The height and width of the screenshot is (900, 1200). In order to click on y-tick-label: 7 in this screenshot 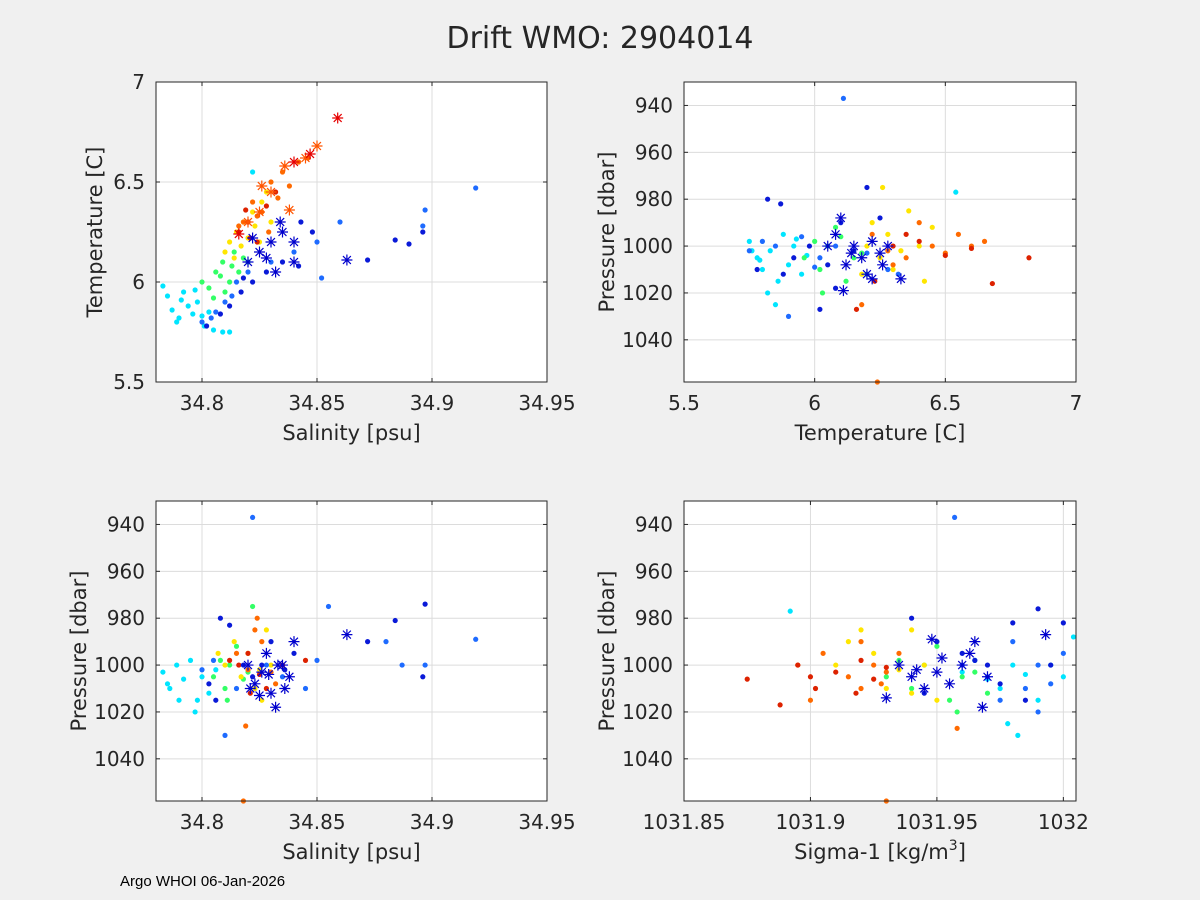, I will do `click(138, 82)`.